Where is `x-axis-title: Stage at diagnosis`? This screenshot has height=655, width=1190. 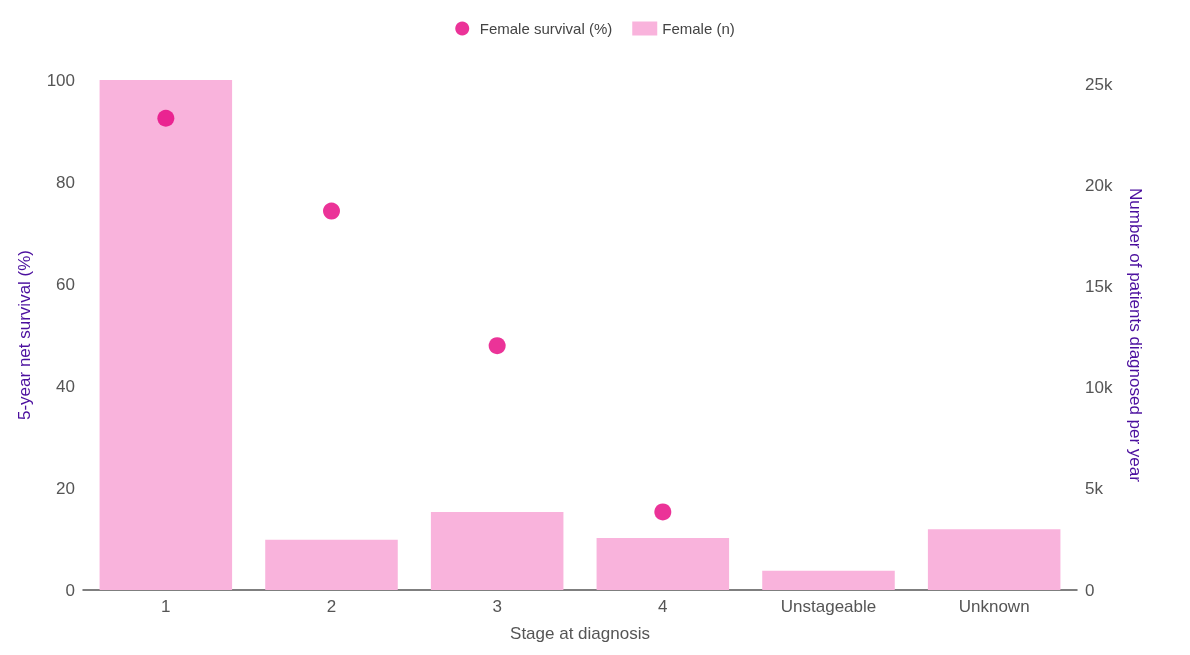 x-axis-title: Stage at diagnosis is located at coordinates (580, 633).